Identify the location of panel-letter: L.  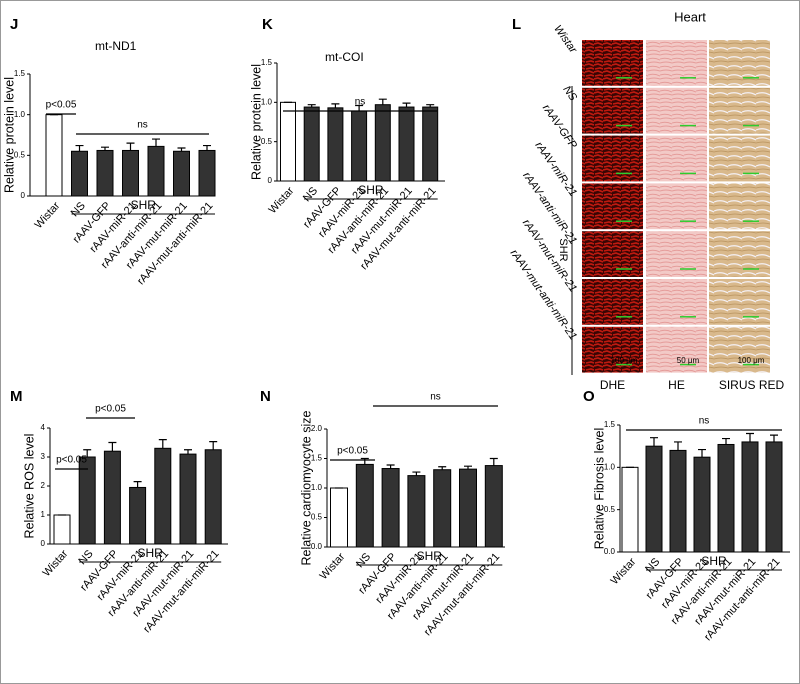
(516, 24).